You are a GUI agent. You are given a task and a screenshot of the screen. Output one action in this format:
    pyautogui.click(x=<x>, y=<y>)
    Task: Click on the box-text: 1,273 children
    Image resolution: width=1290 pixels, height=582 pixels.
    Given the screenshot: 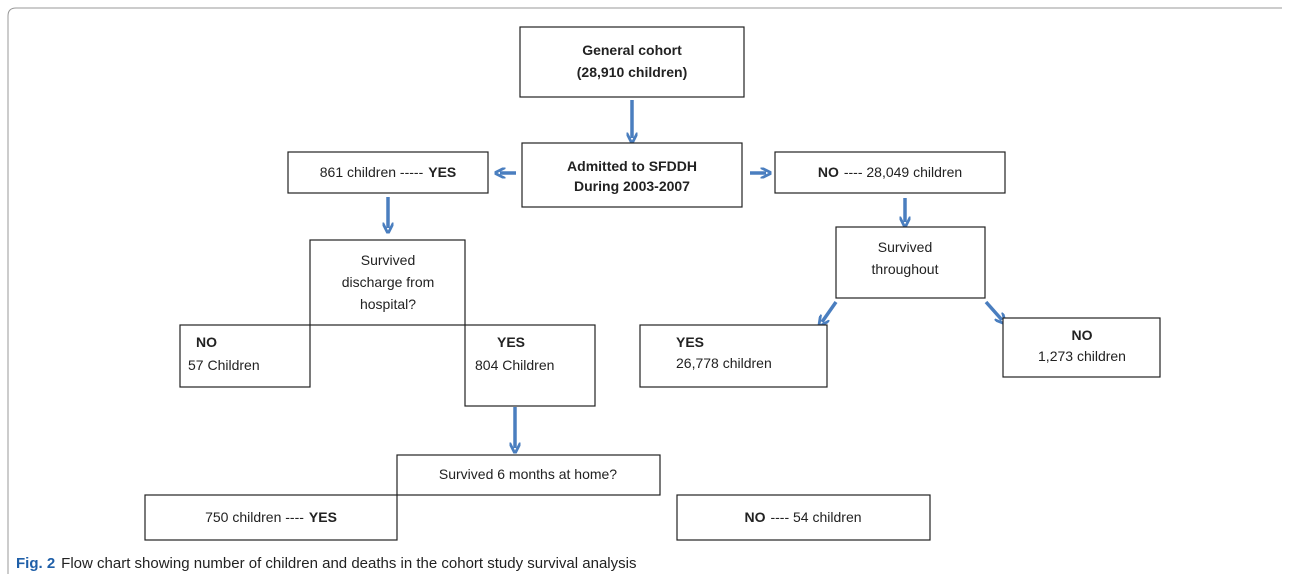 What is the action you would take?
    pyautogui.click(x=1082, y=356)
    